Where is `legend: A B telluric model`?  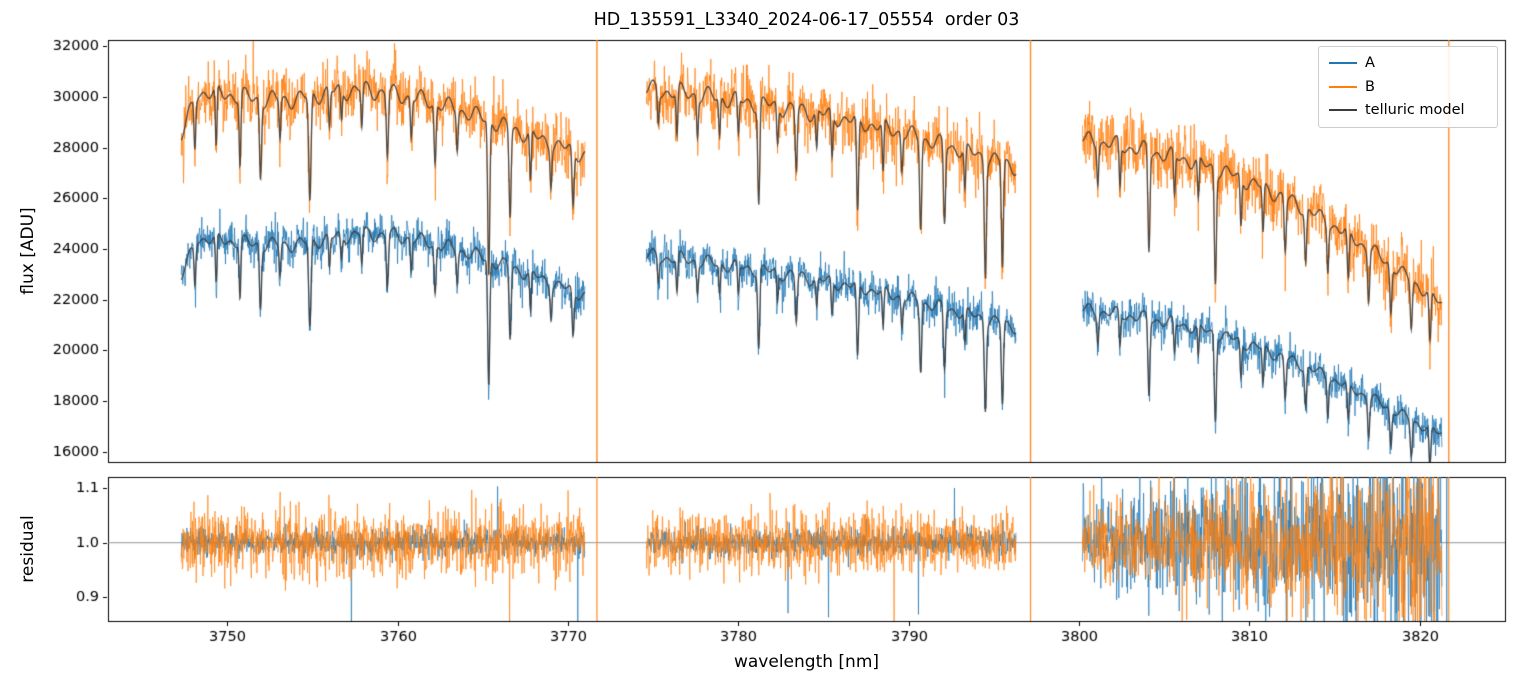 legend: A B telluric model is located at coordinates (1408, 87).